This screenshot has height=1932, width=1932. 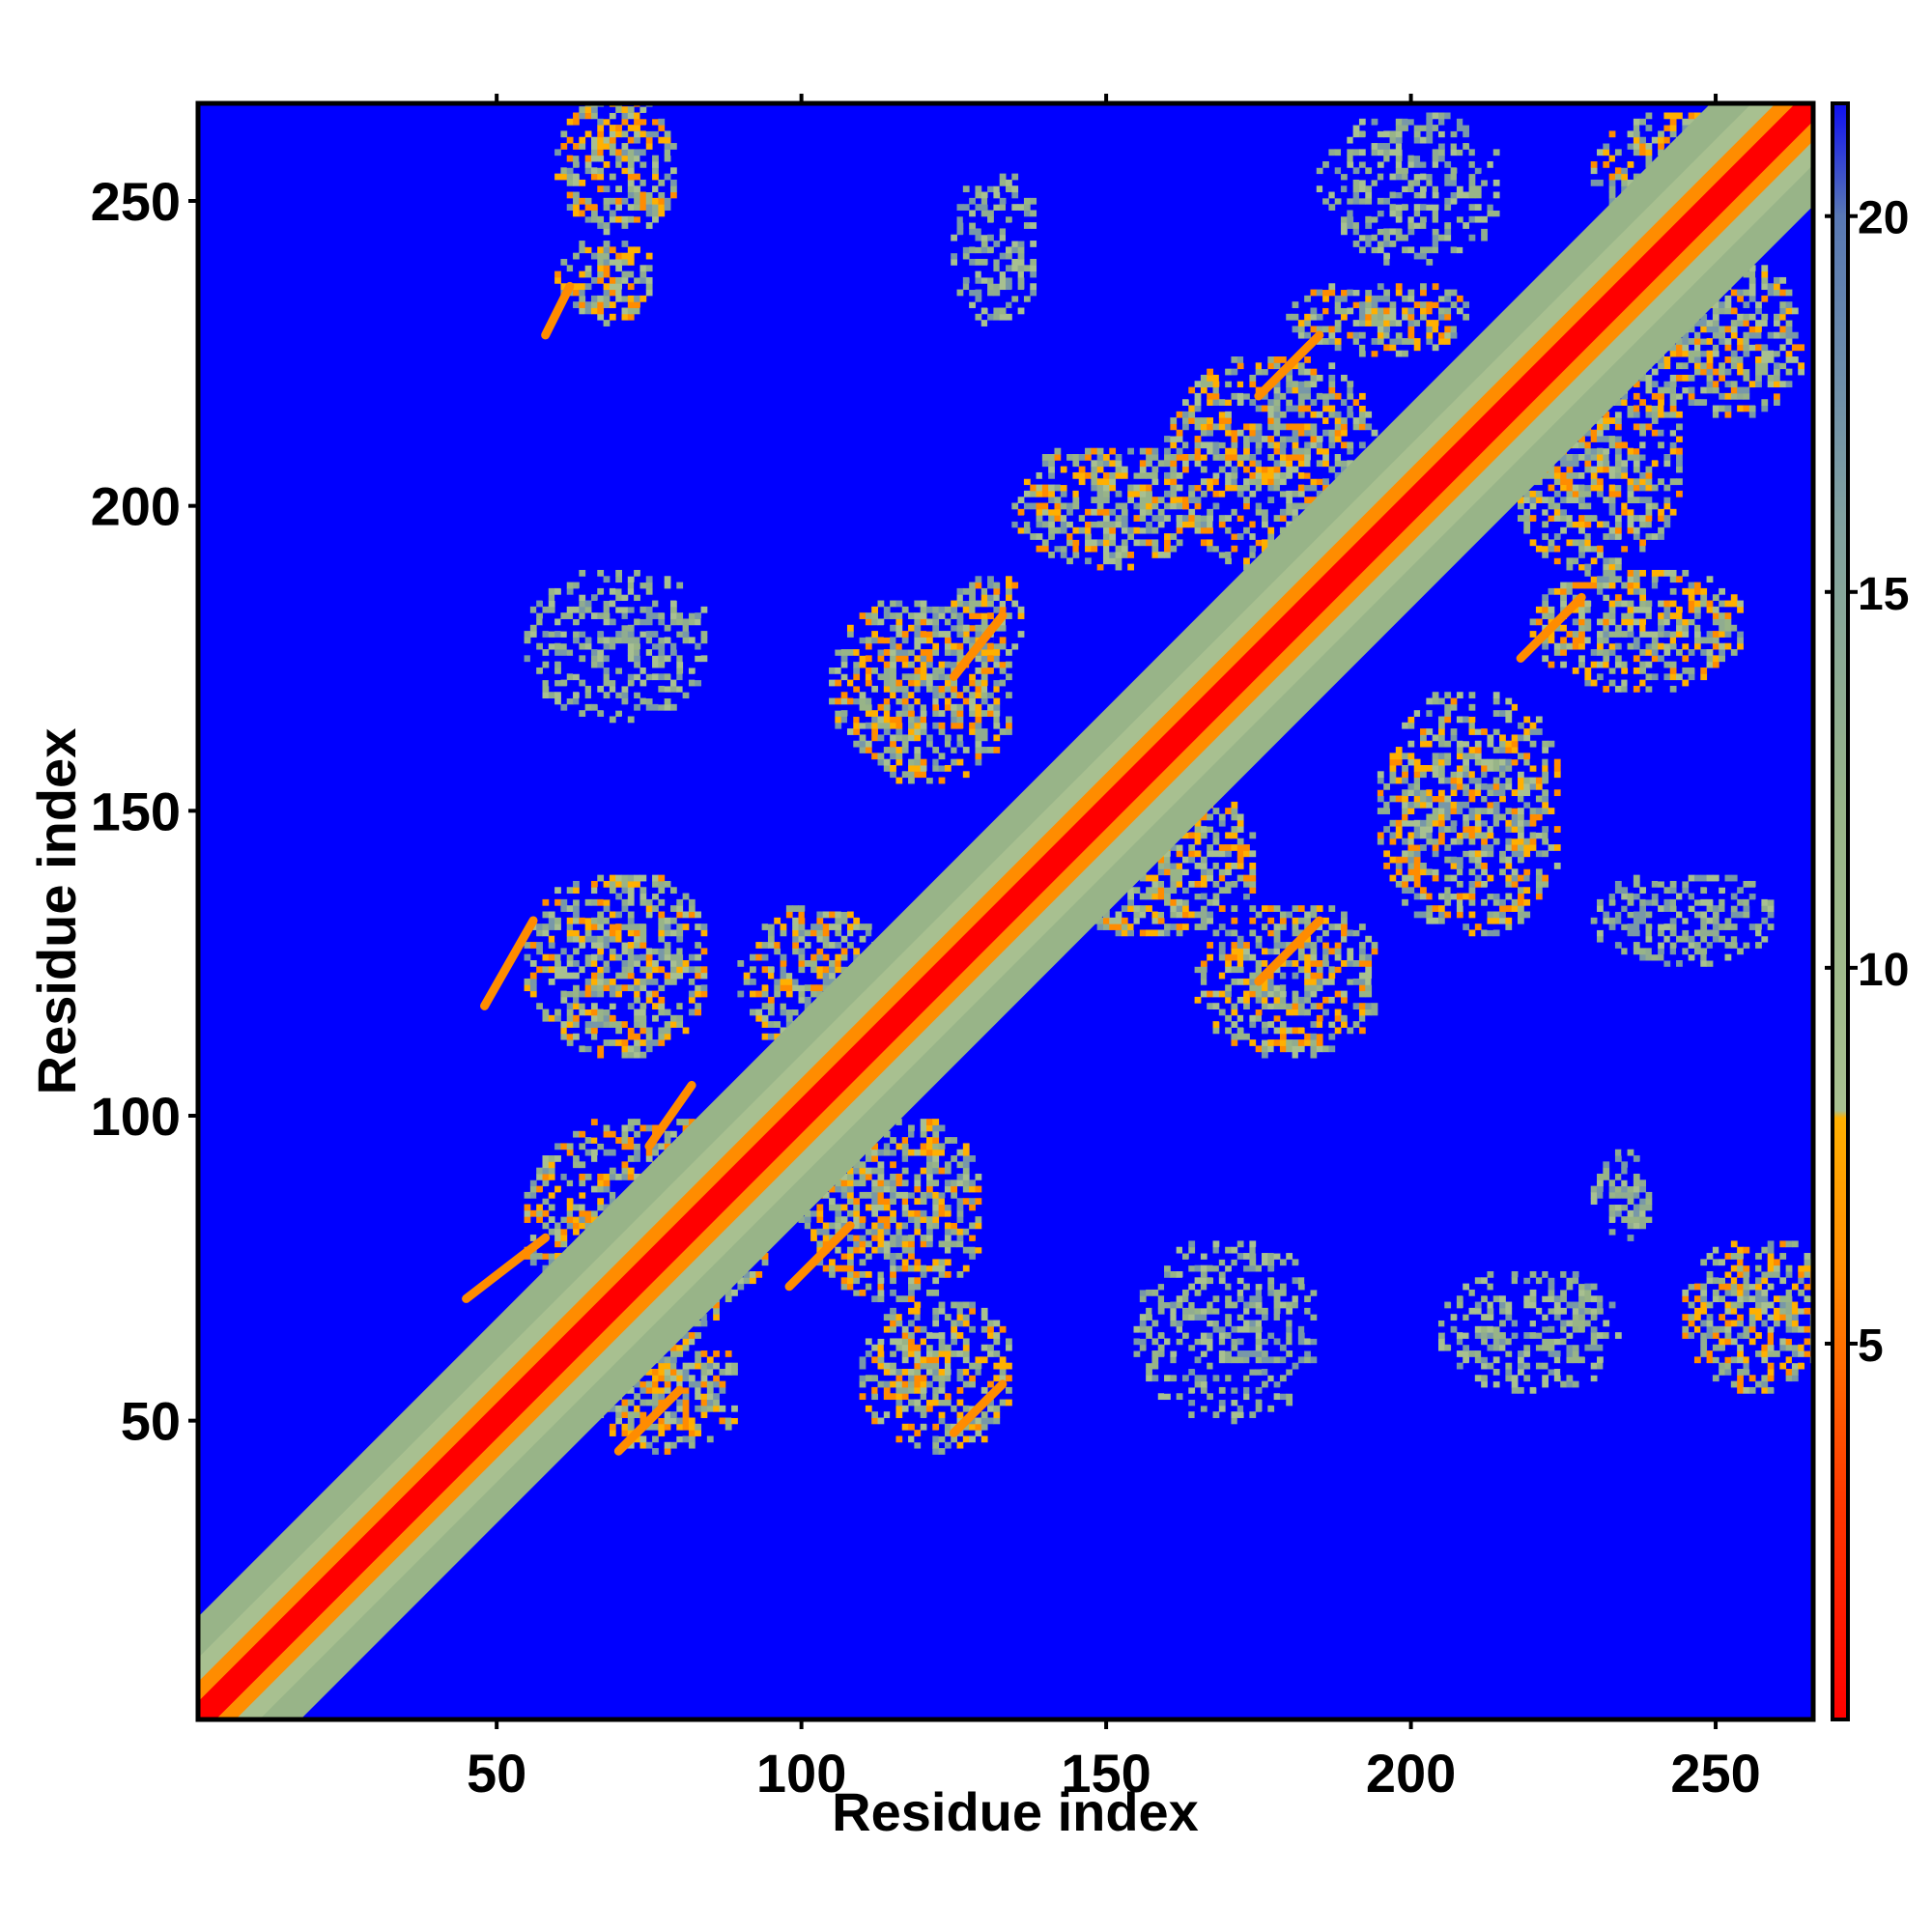 I want to click on contact-block, so click(x=994, y=250).